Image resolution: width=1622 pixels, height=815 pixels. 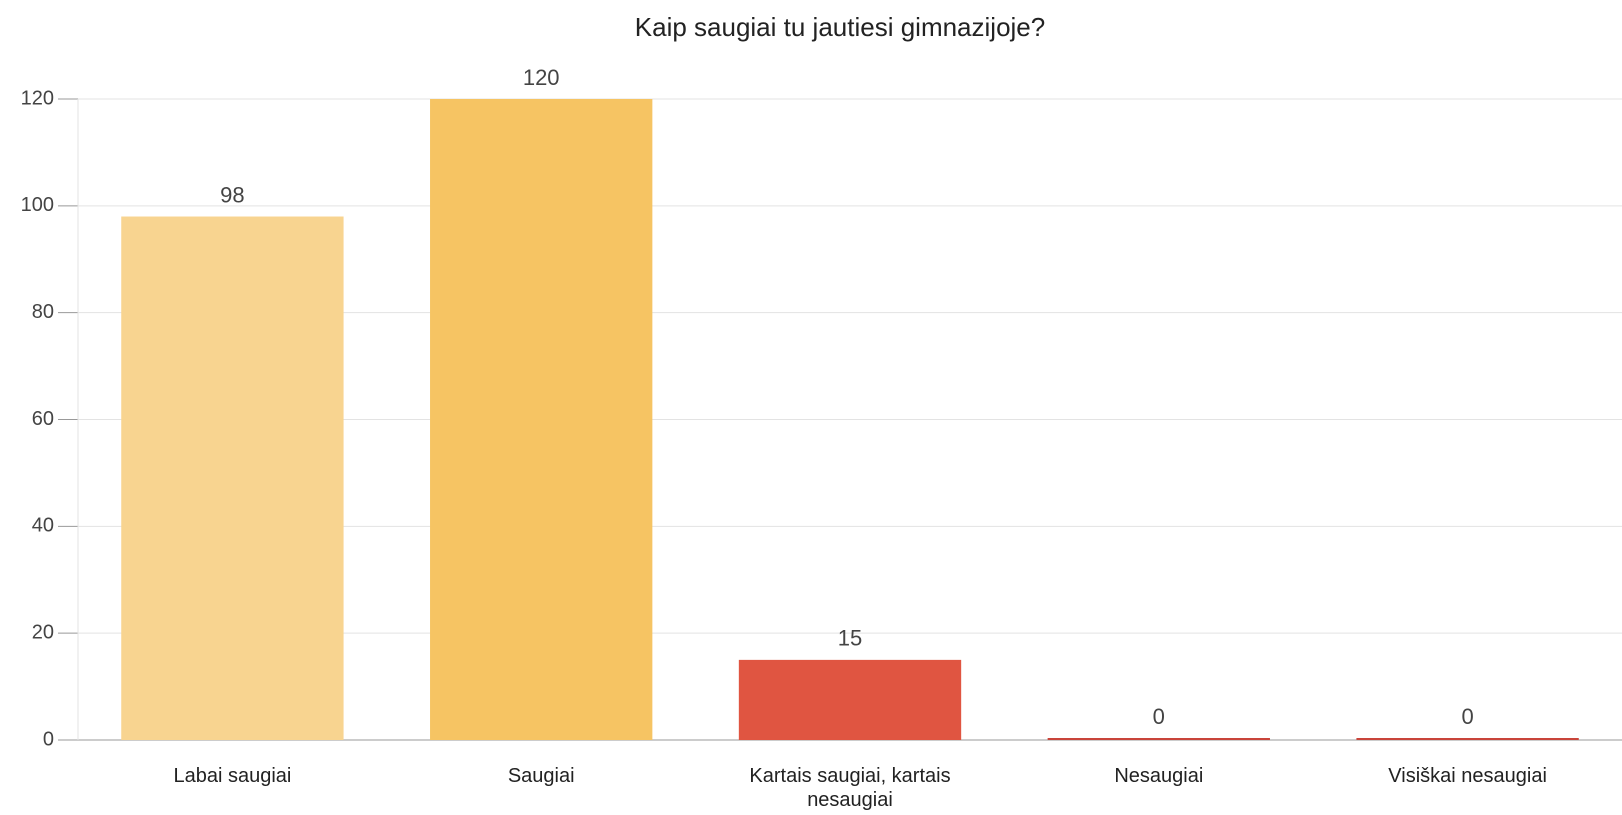 What do you see at coordinates (43, 312) in the screenshot?
I see `y-tick-label: 80` at bounding box center [43, 312].